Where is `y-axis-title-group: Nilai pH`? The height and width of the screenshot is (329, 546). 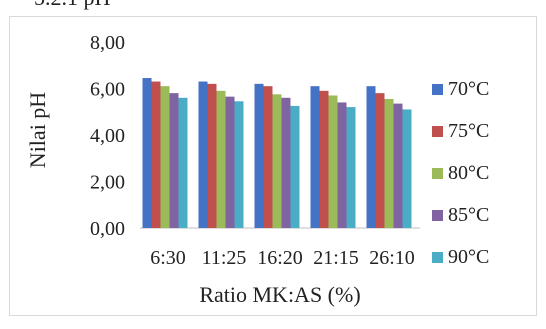
y-axis-title-group: Nilai pH is located at coordinates (37, 130).